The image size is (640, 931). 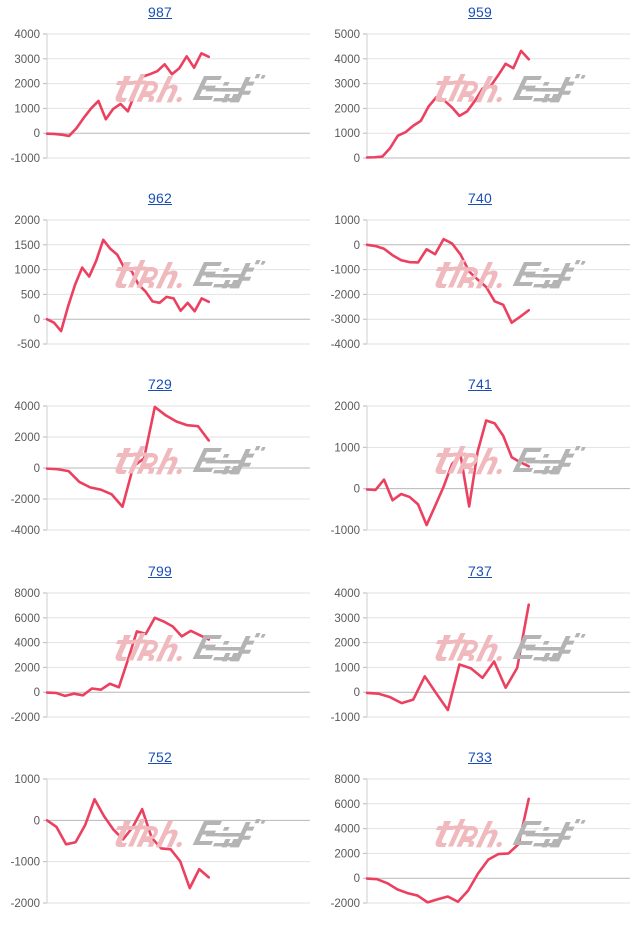 I want to click on plot-svg-752: -2000 -1000 0 1000, so click(x=160, y=842).